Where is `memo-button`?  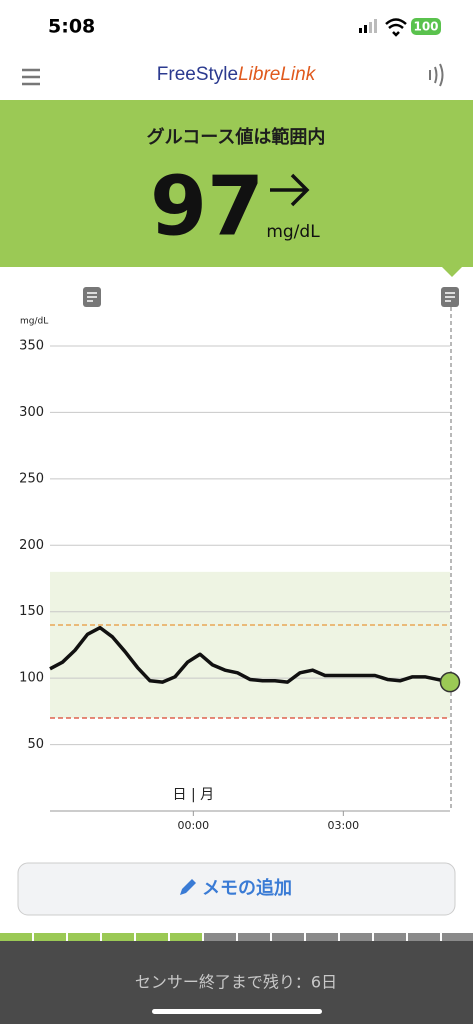
memo-button is located at coordinates (236, 889).